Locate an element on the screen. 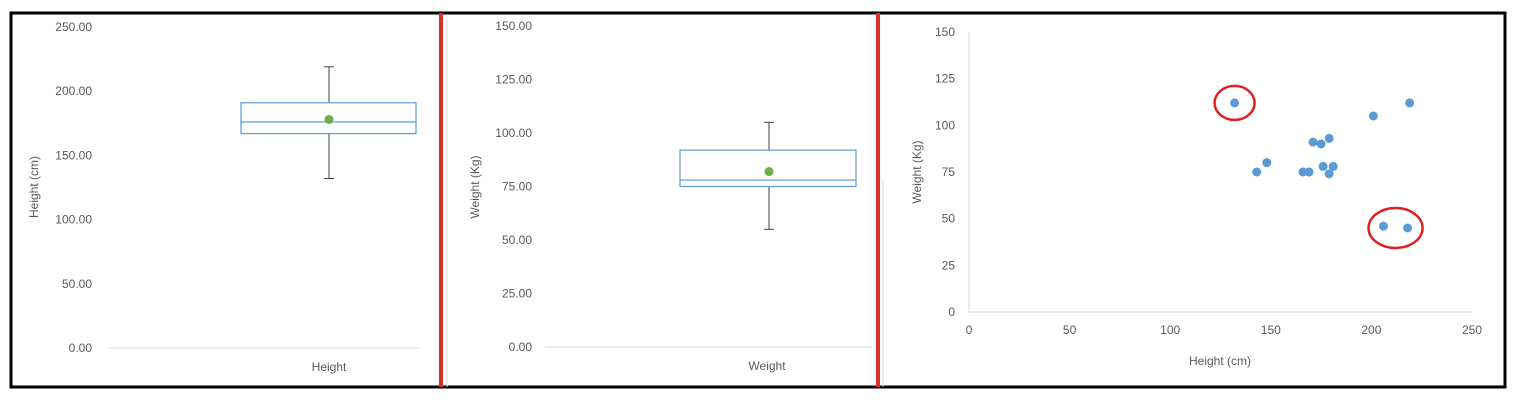 This screenshot has width=1516, height=404. y-tick-label: 75 is located at coordinates (949, 172).